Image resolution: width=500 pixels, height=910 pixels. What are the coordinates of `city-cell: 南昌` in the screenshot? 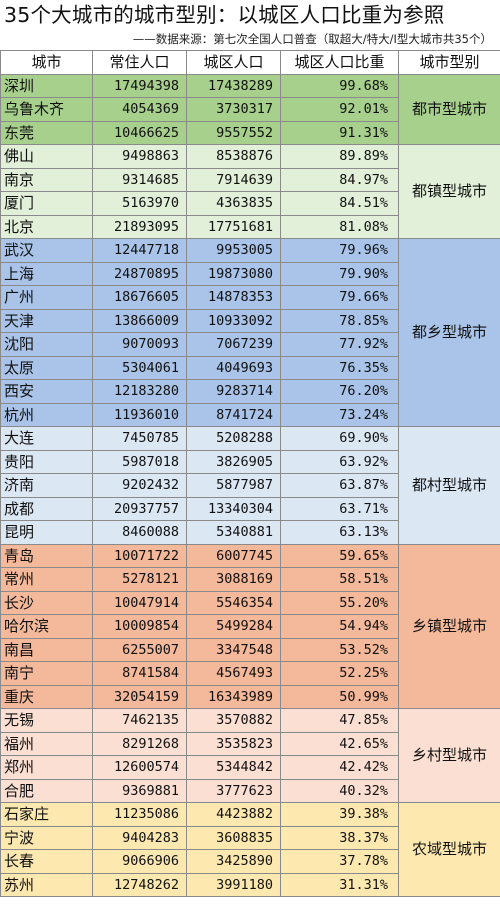 It's located at (46, 649).